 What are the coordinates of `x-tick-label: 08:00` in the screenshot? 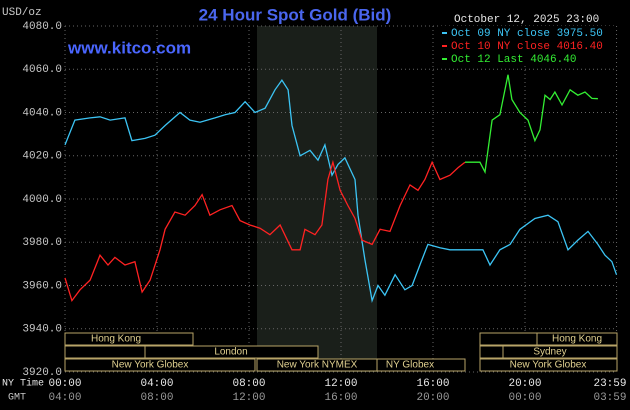 It's located at (248, 384).